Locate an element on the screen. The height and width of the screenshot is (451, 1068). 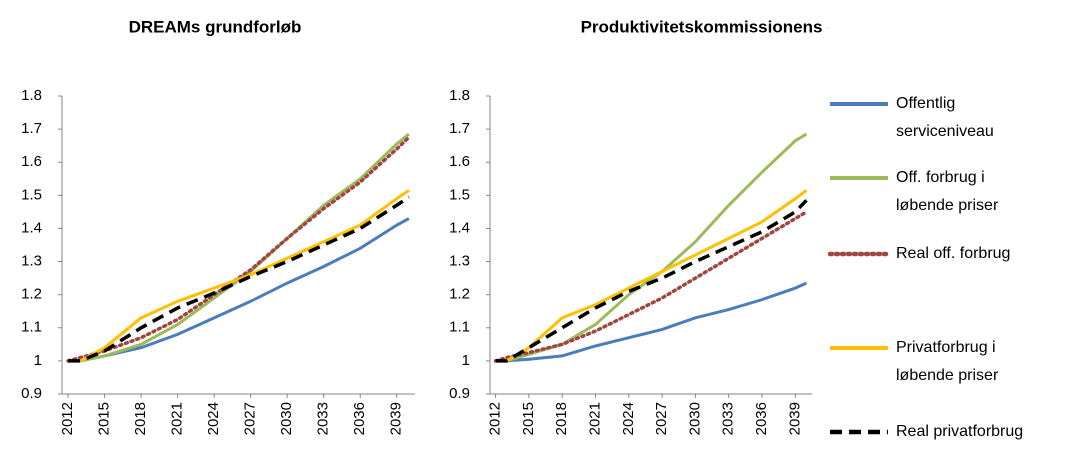
legend-label: Real privatforbrug is located at coordinates (960, 431).